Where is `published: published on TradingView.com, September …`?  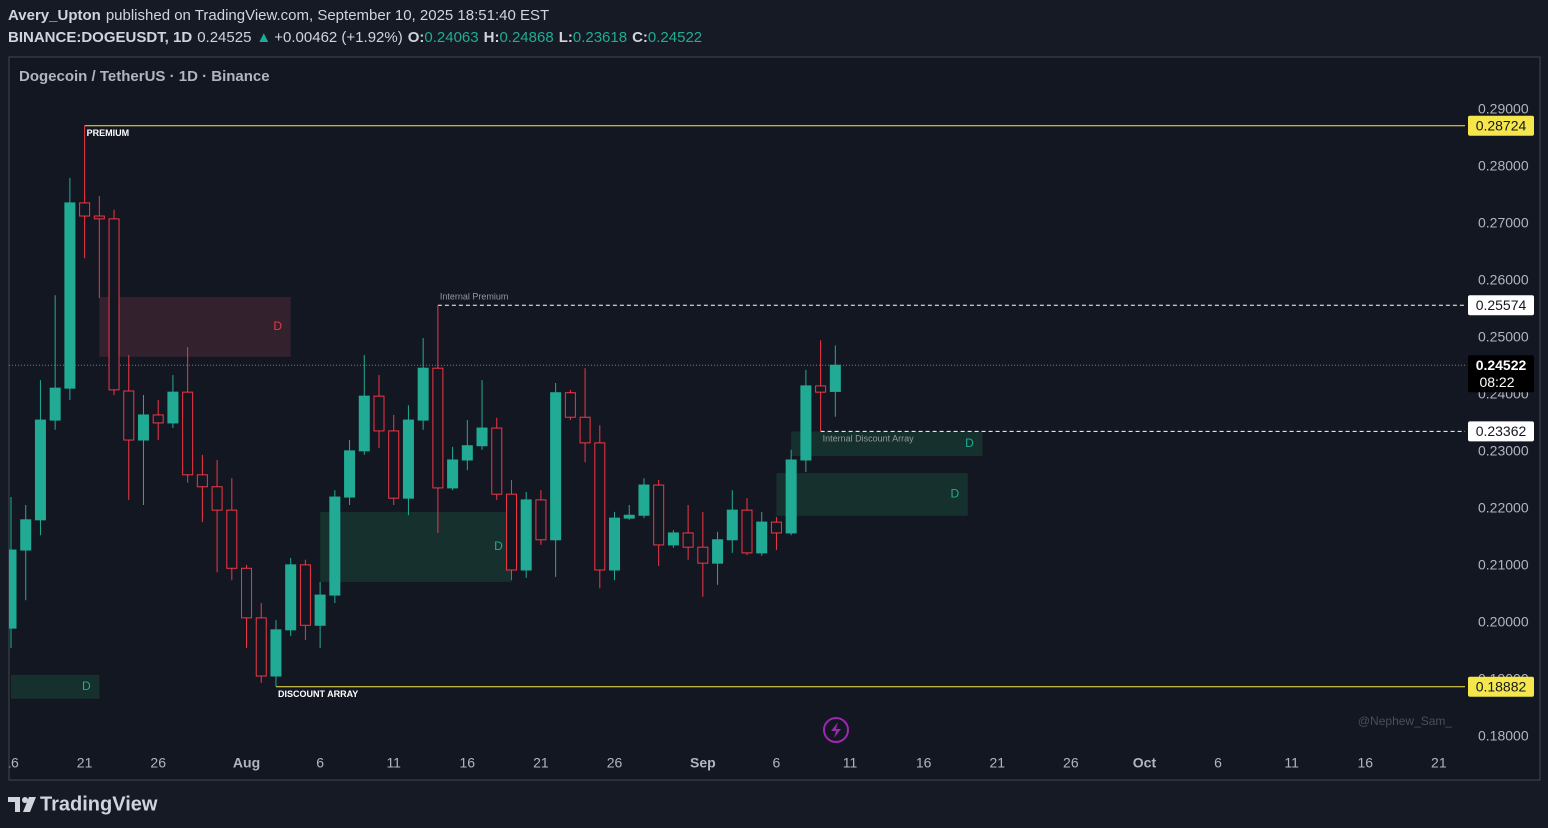 published: published on TradingView.com, September … is located at coordinates (327, 15).